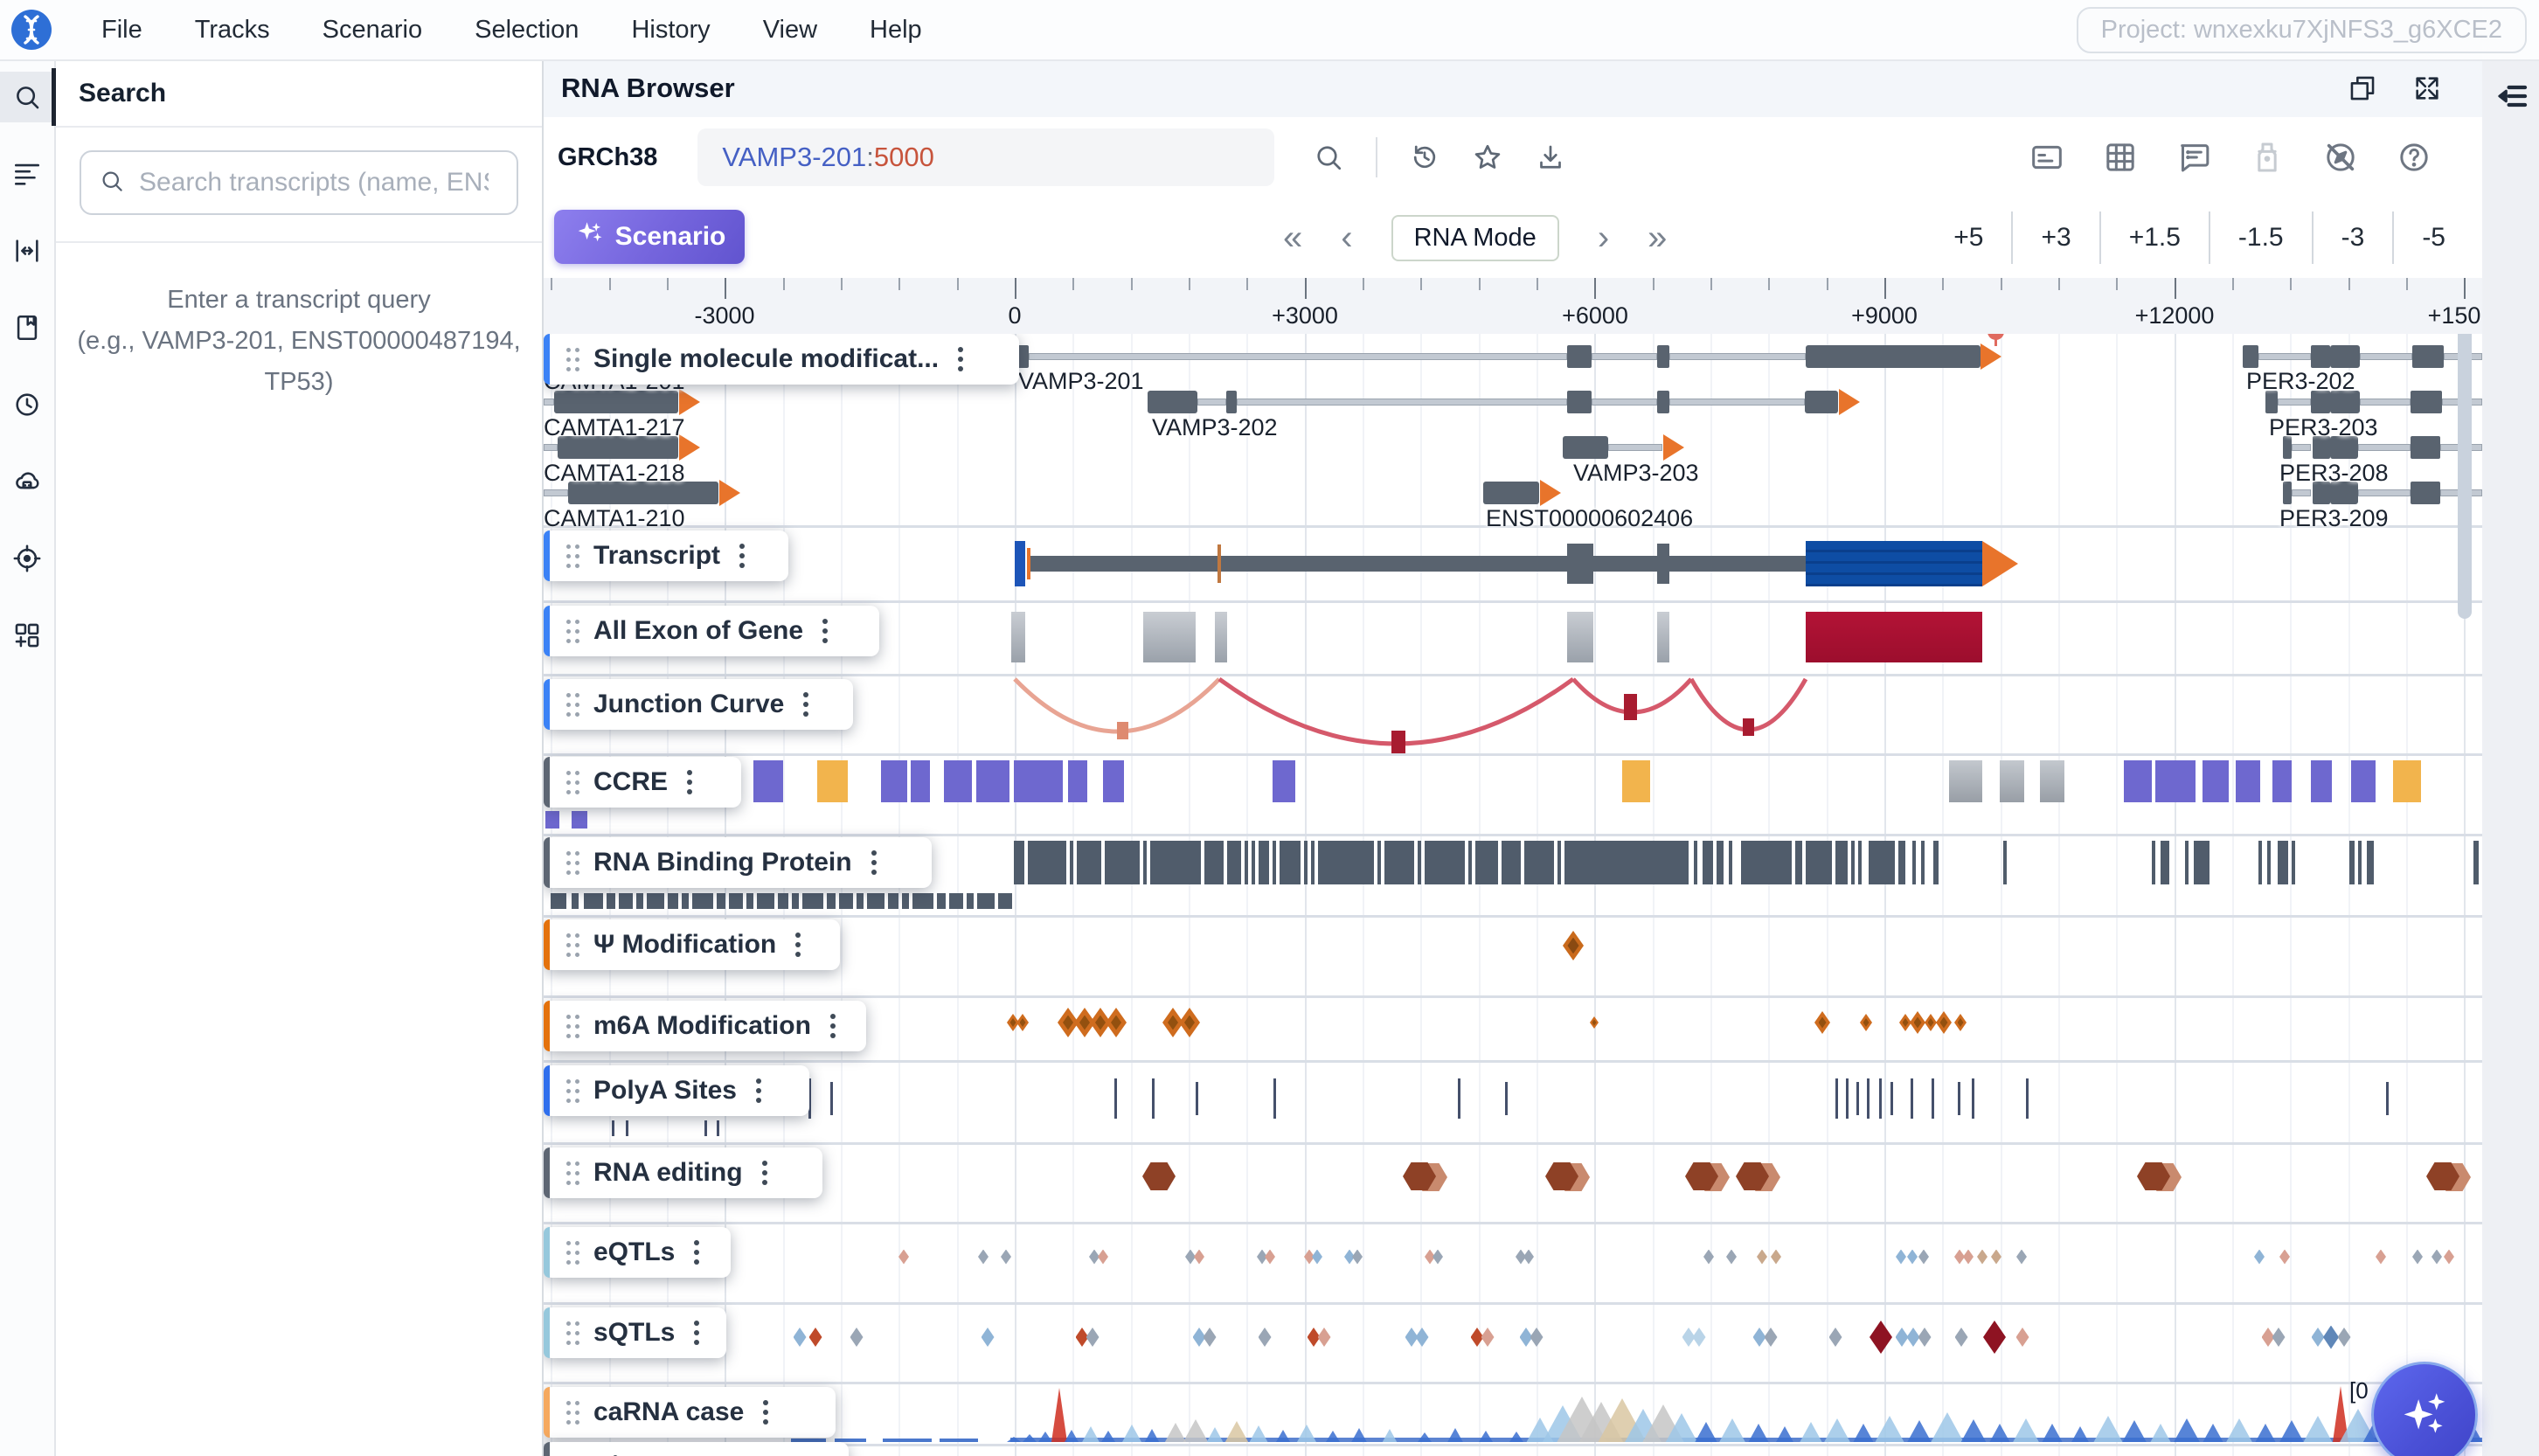 Image resolution: width=2539 pixels, height=1456 pixels. What do you see at coordinates (372, 30) in the screenshot?
I see `menu-item-scenario: Scenario` at bounding box center [372, 30].